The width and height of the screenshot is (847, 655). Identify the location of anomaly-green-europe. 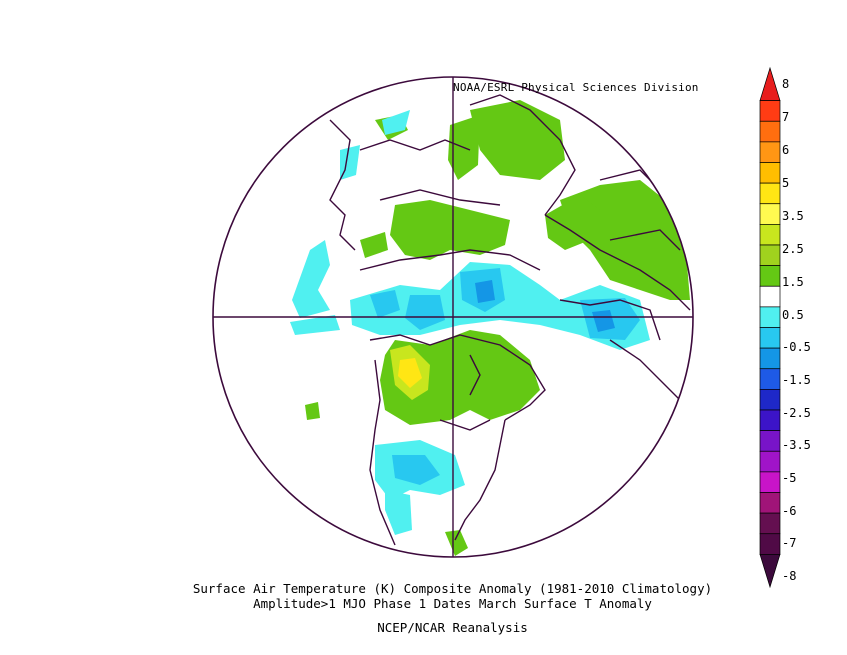
(572, 222).